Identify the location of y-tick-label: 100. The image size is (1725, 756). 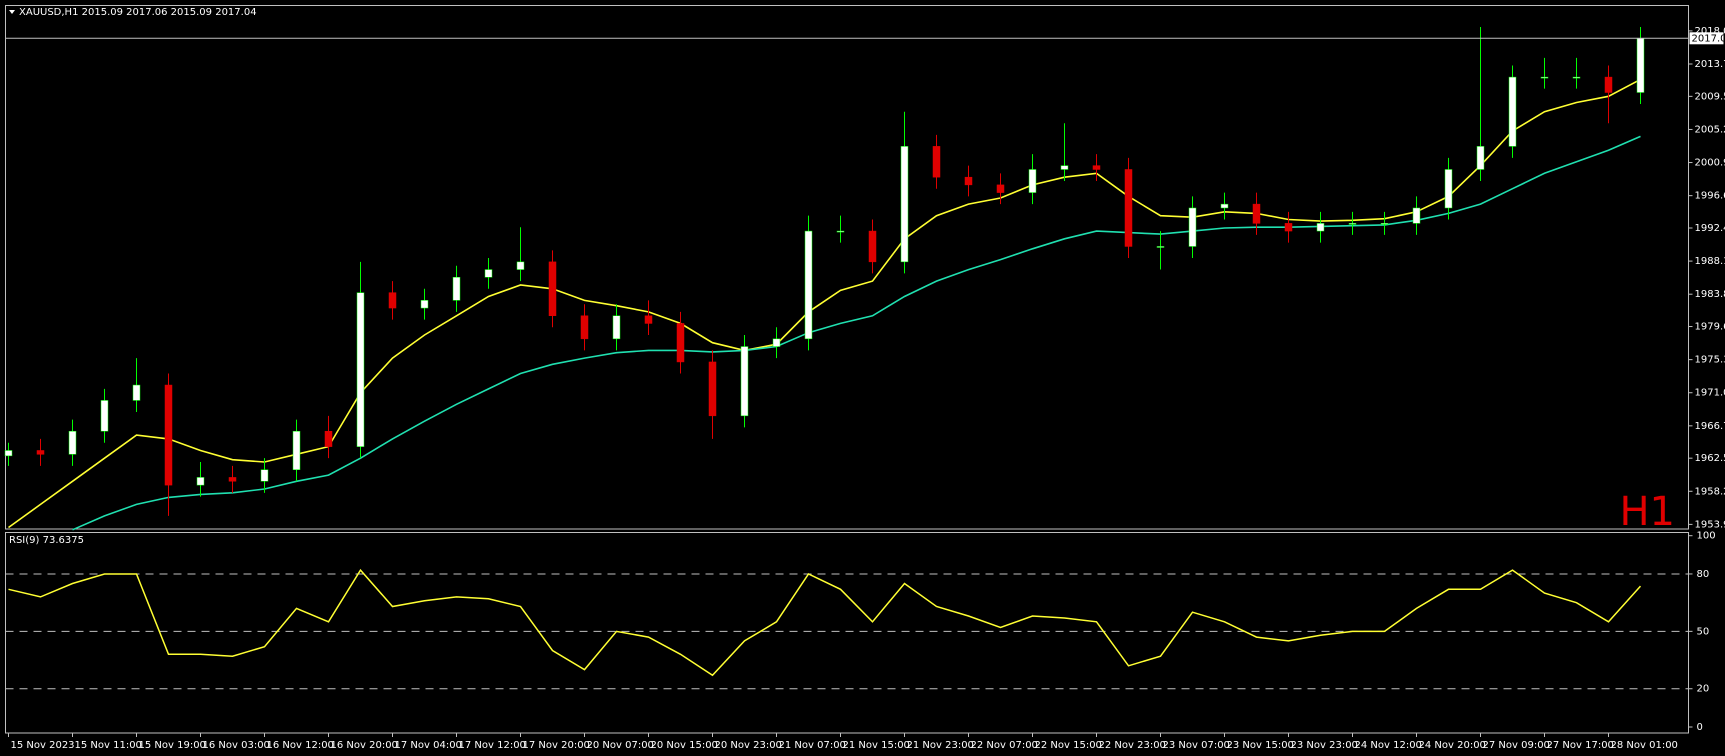
(1706, 536).